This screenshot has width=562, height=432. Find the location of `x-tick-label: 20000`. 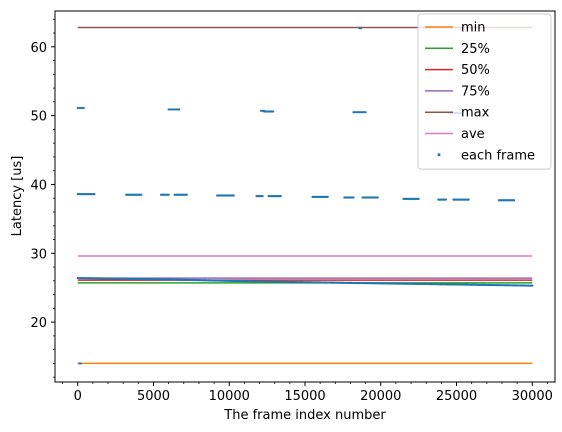

x-tick-label: 20000 is located at coordinates (380, 396).